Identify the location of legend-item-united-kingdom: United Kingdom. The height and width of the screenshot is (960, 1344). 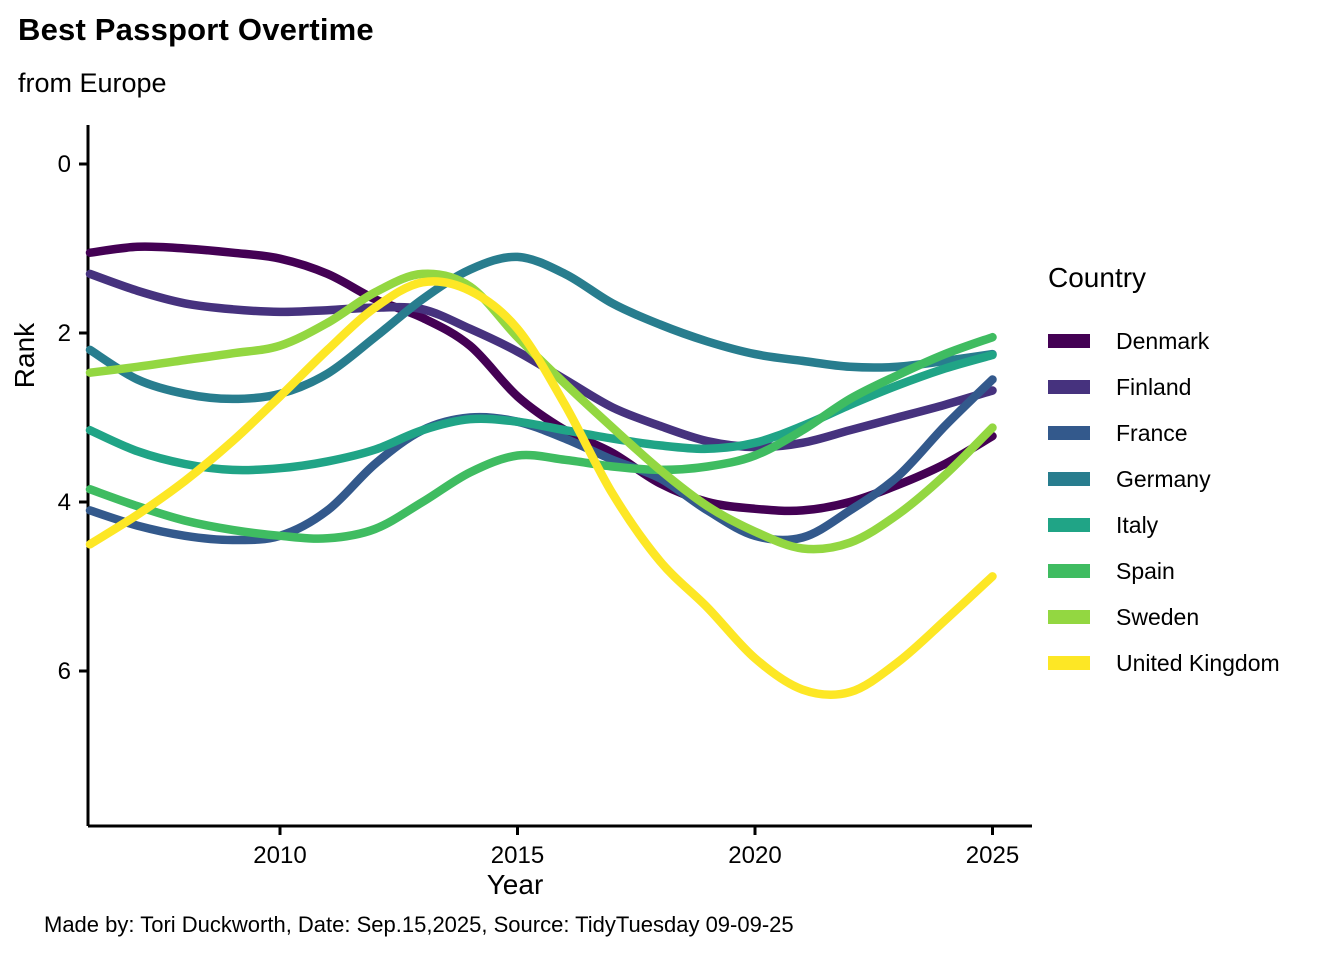
(1164, 663).